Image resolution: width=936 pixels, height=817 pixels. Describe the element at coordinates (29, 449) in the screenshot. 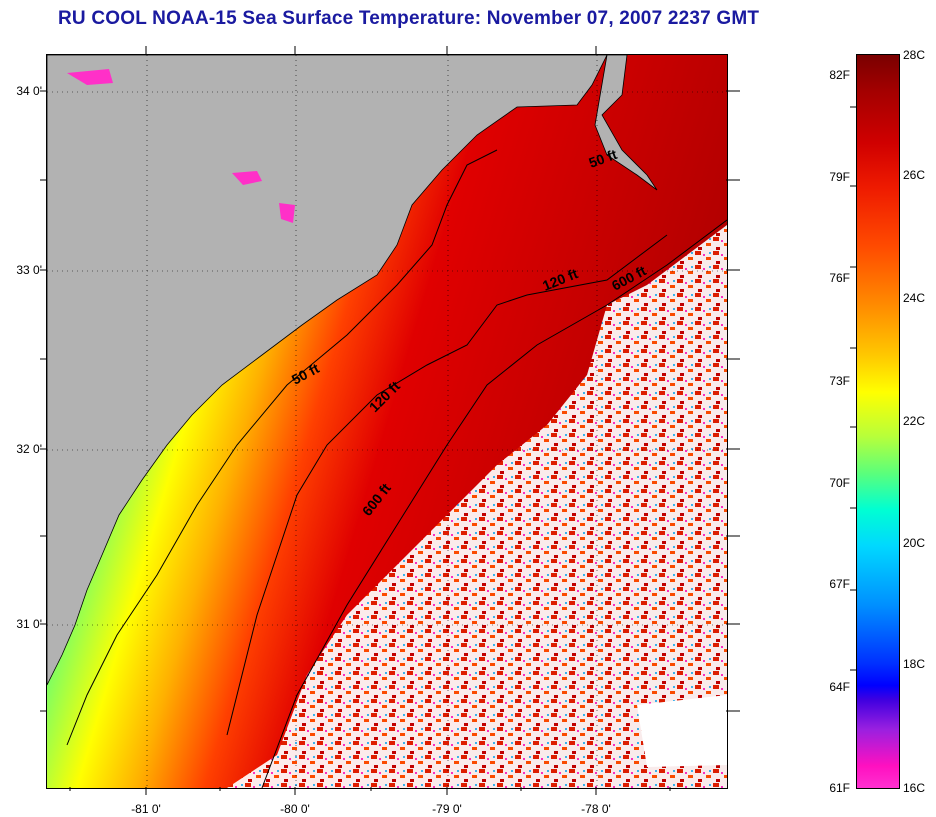

I see `latitude-label-32: 32 0'` at that location.